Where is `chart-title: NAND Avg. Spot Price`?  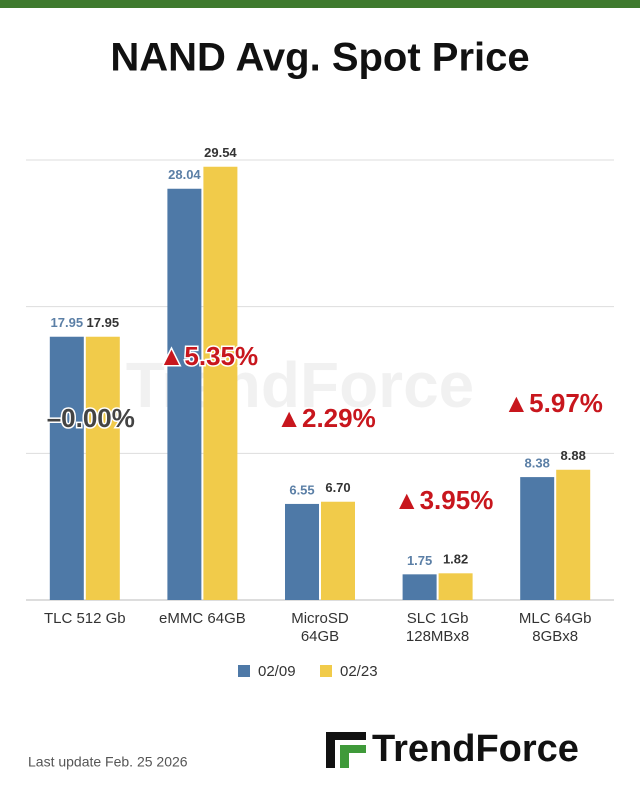
chart-title: NAND Avg. Spot Price is located at coordinates (319, 58).